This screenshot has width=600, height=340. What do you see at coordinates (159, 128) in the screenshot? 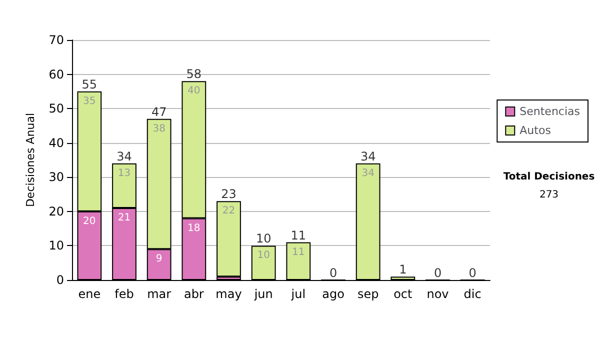
I see `data-label: 38` at bounding box center [159, 128].